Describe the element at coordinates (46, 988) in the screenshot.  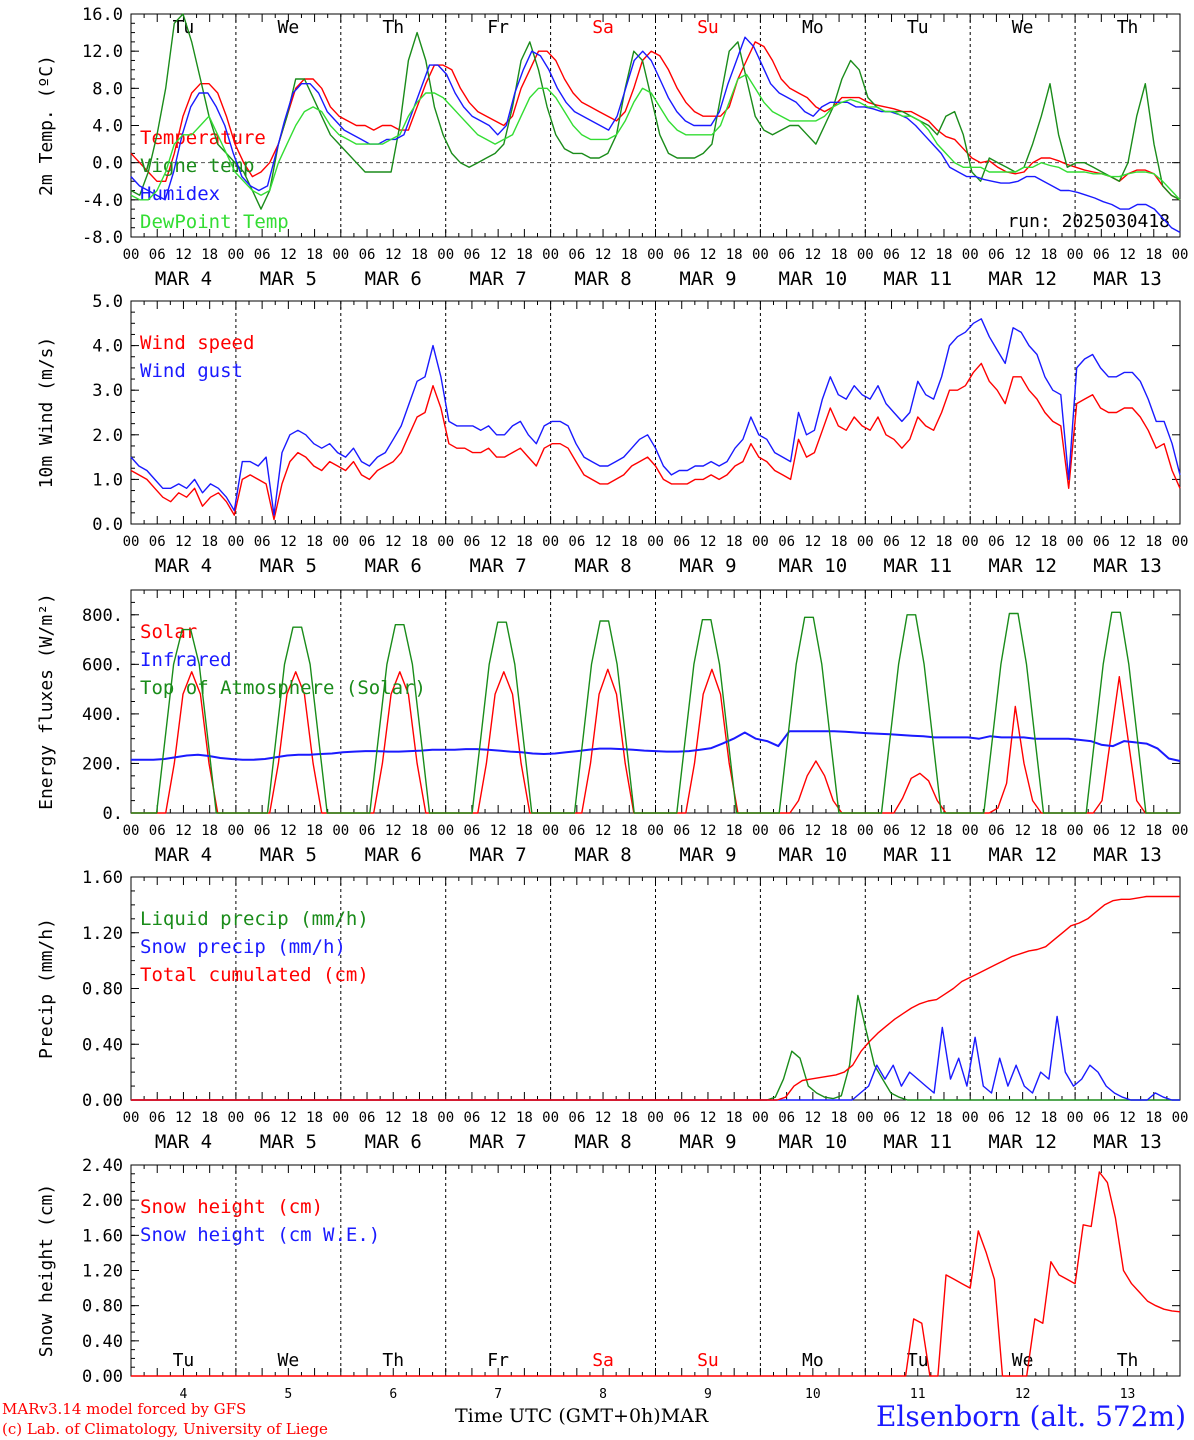
I see `y-axis-label: Precip (mm/h)` at that location.